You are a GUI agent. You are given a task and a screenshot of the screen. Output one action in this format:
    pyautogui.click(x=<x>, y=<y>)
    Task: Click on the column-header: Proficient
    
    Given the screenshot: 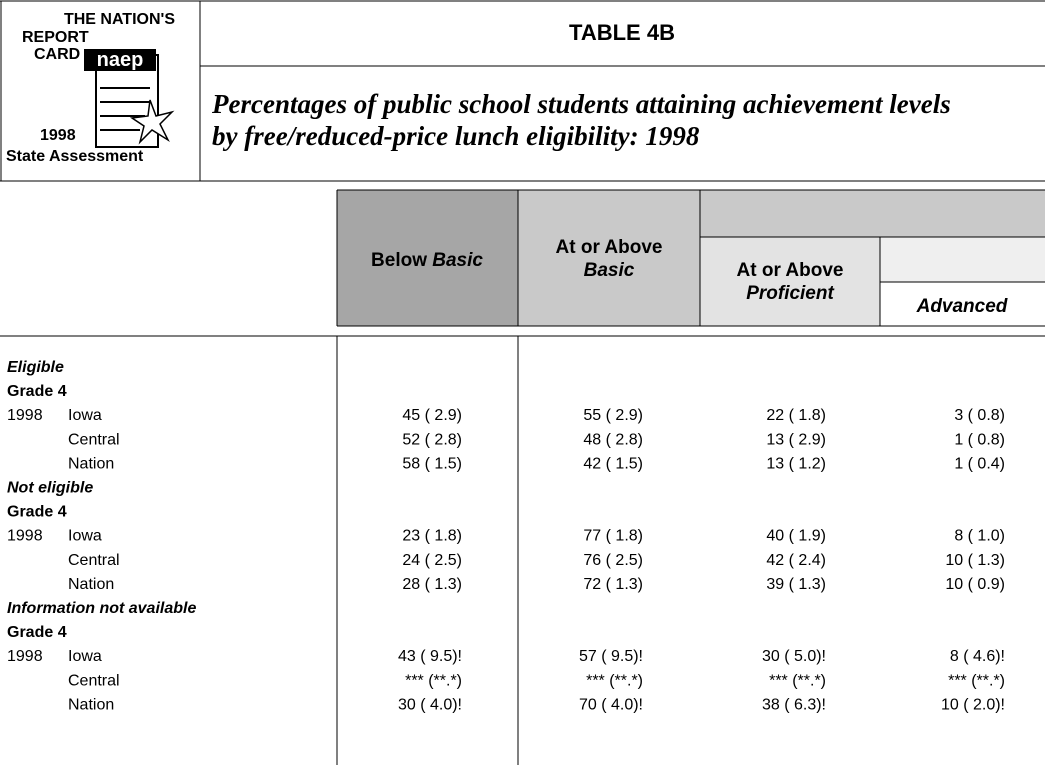 What is the action you would take?
    pyautogui.click(x=790, y=293)
    